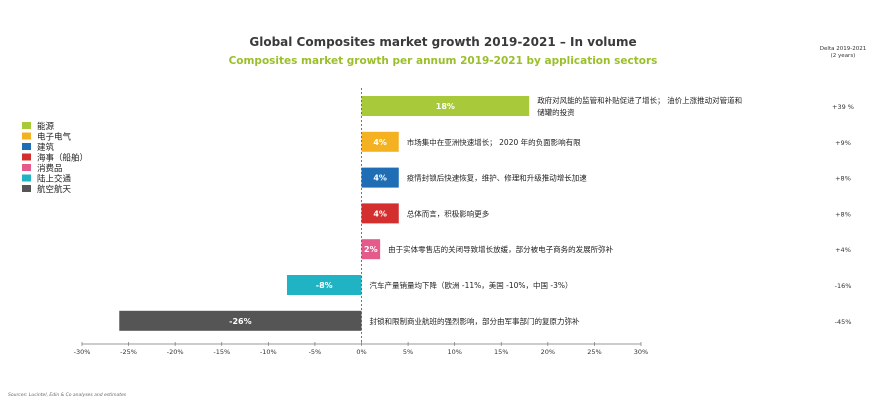 Image resolution: width=886 pixels, height=410 pixels. What do you see at coordinates (62, 158) in the screenshot?
I see `legend-label: 海事（船舶）` at bounding box center [62, 158].